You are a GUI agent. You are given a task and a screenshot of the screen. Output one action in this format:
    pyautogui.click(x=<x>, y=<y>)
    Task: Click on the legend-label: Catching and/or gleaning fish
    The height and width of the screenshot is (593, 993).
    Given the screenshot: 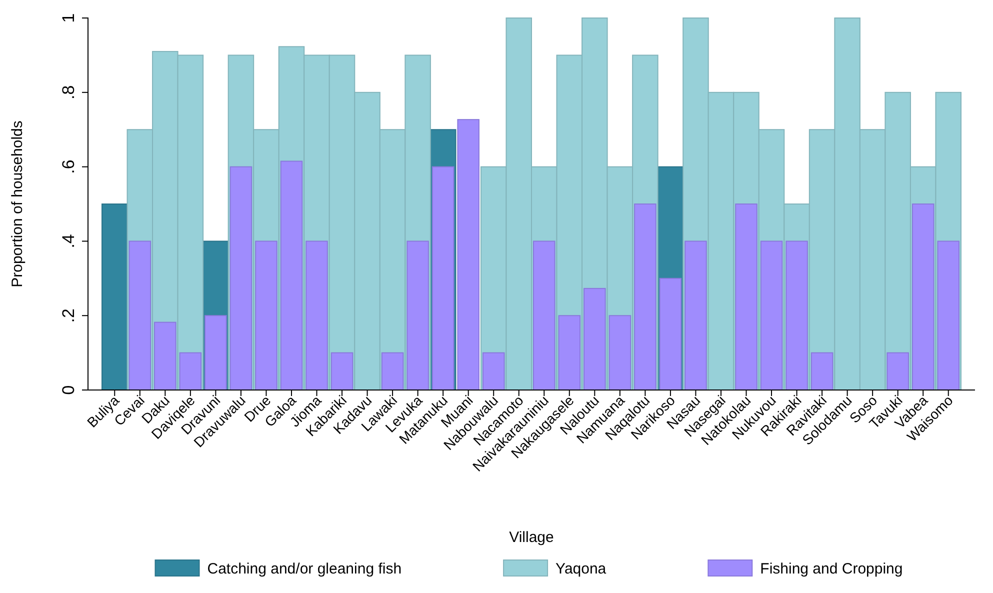 What is the action you would take?
    pyautogui.click(x=304, y=569)
    